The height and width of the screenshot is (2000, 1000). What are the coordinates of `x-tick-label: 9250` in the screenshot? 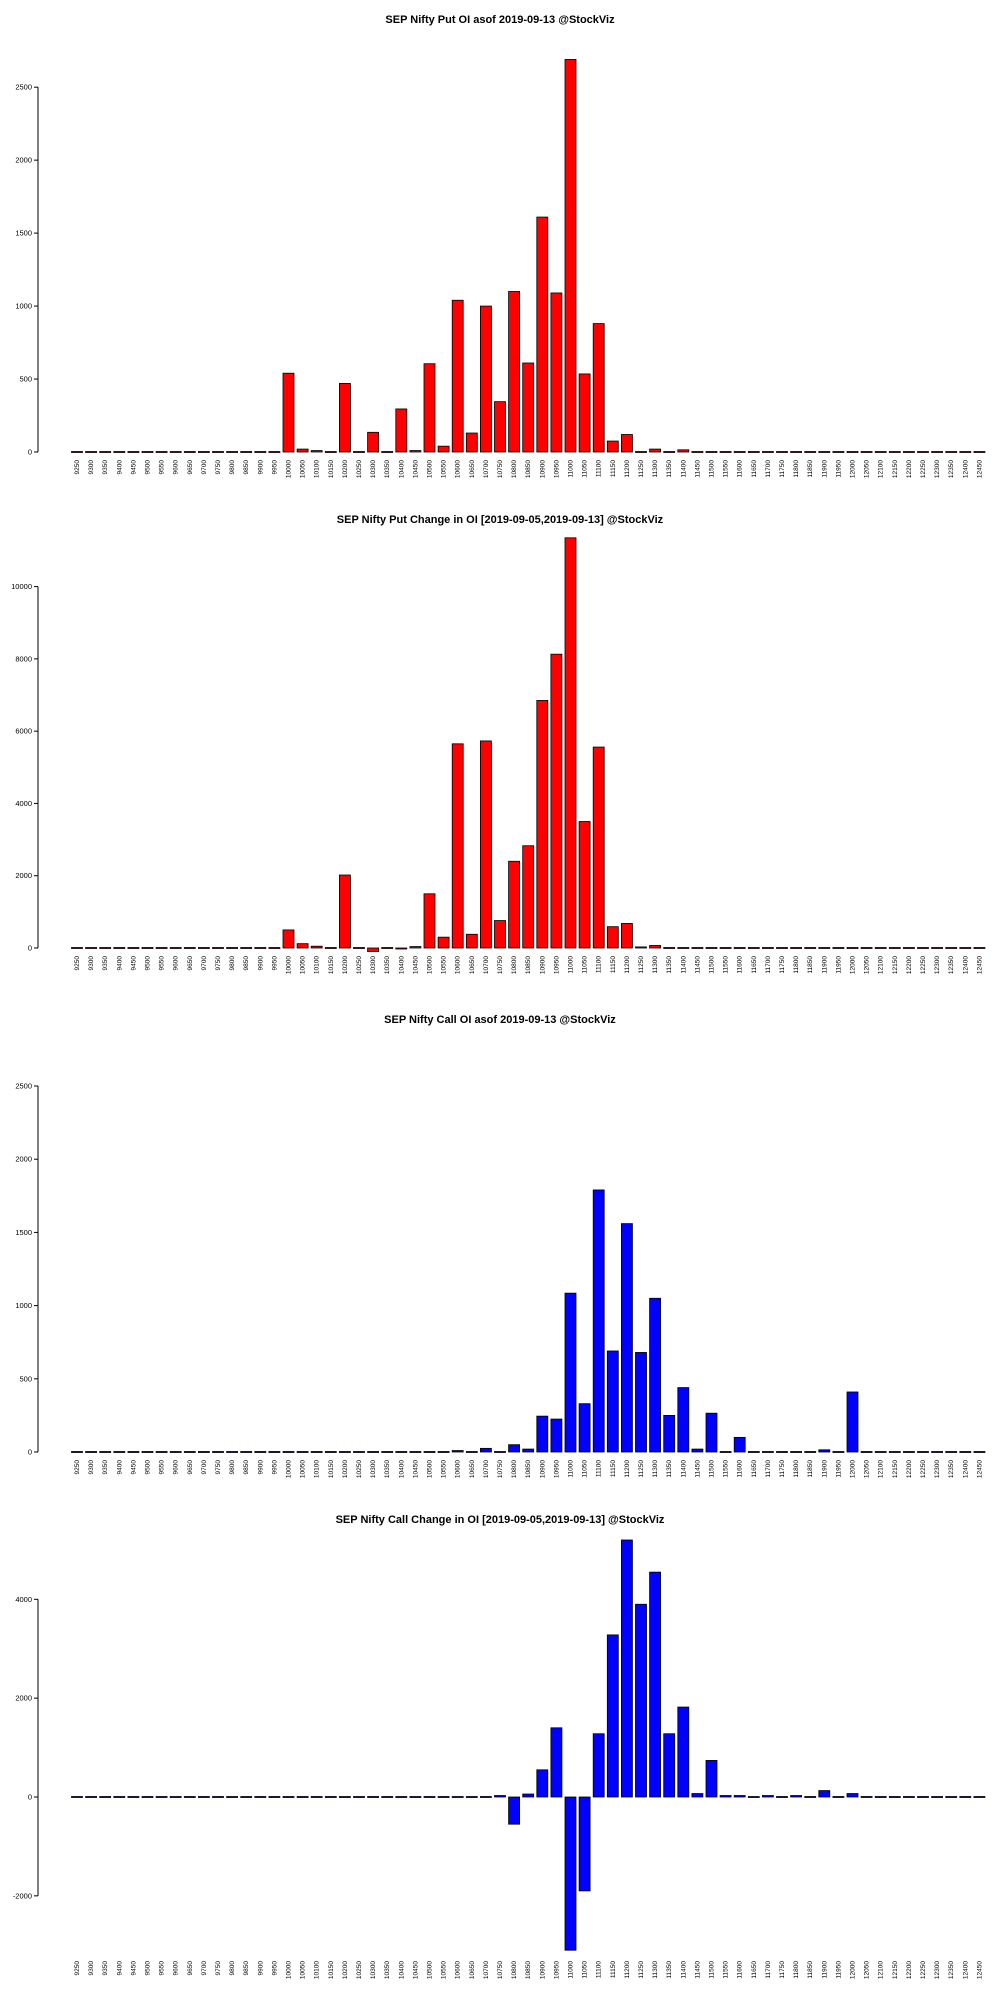 It's located at (77, 1467).